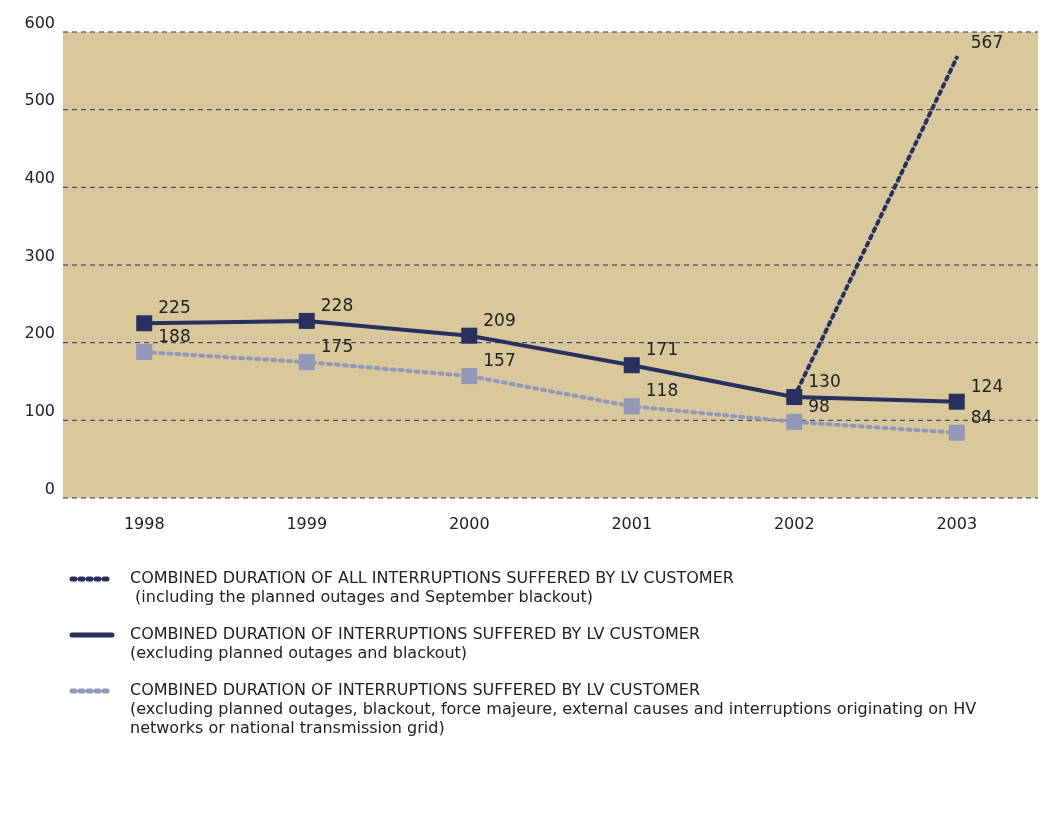 The width and height of the screenshot is (1053, 821). I want to click on x-tick-label: 2000, so click(469, 524).